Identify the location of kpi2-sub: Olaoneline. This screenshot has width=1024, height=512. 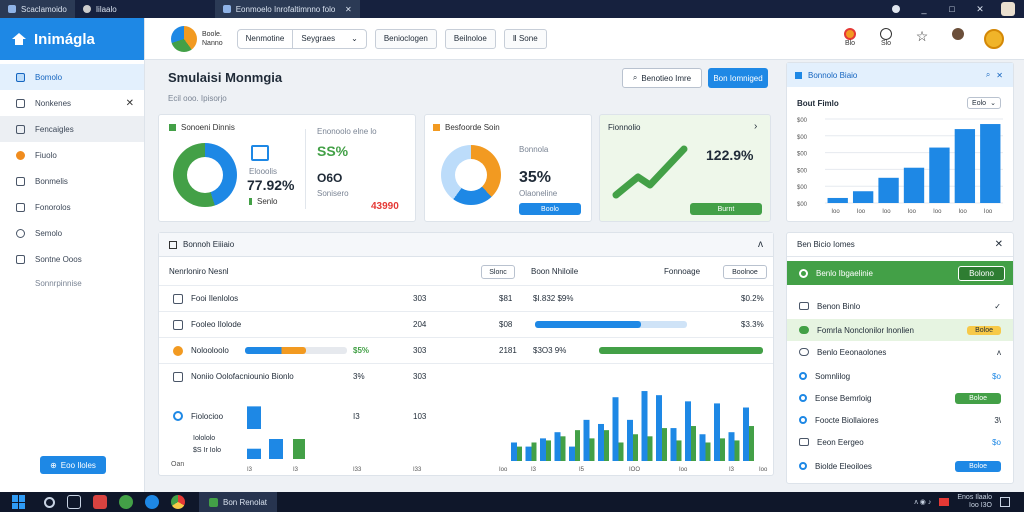
(538, 193).